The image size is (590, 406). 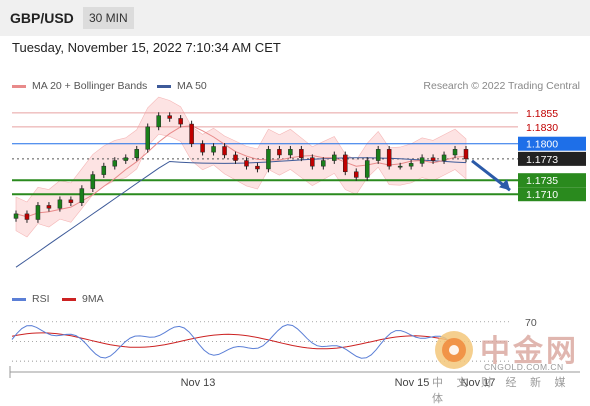 What do you see at coordinates (93, 299) in the screenshot?
I see `ma9-label: 9MA` at bounding box center [93, 299].